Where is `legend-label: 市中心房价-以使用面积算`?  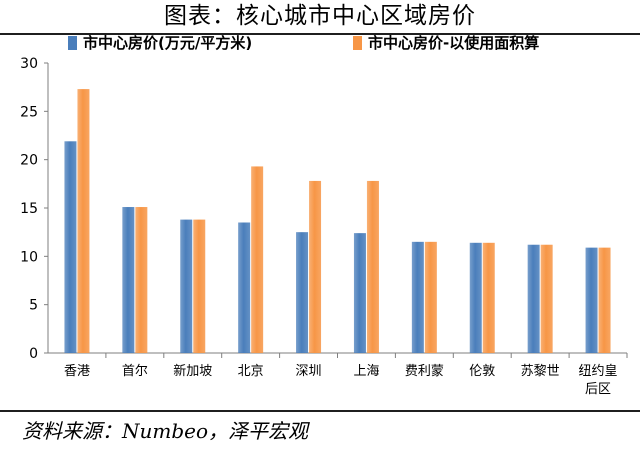 legend-label: 市中心房价-以使用面积算 is located at coordinates (453, 43).